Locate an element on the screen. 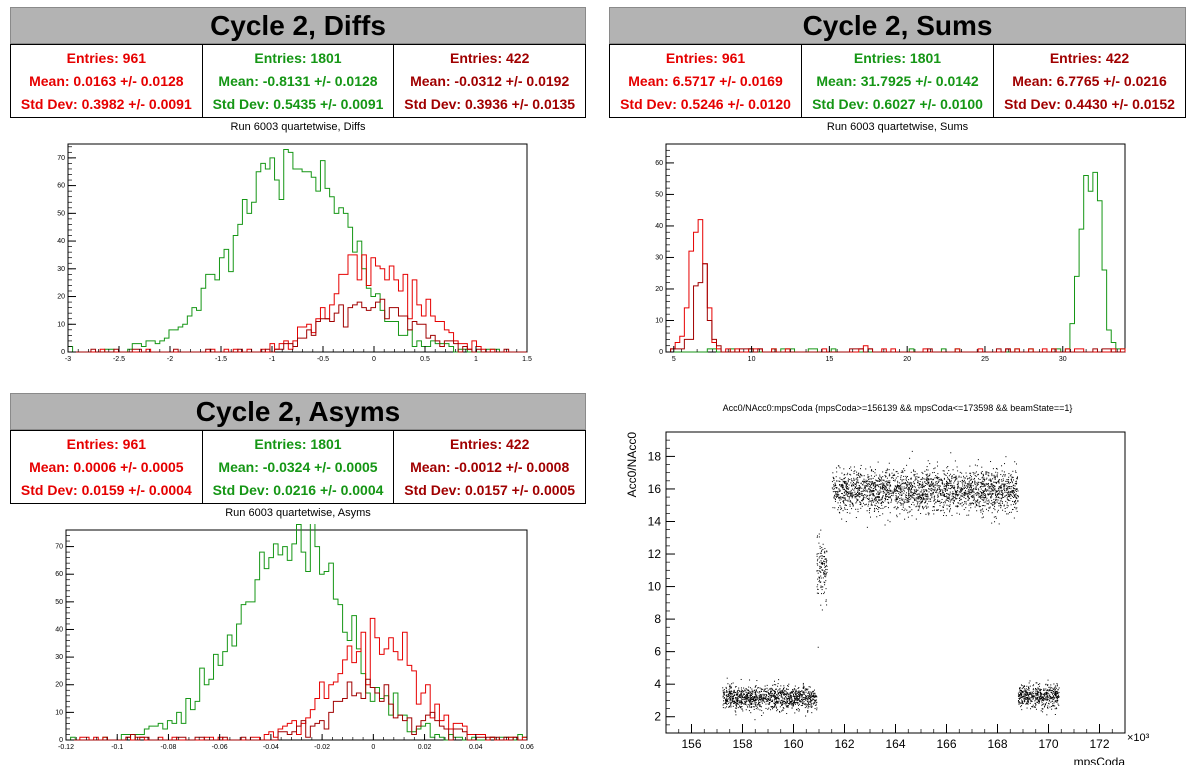 Image resolution: width=1196 pixels, height=772 pixels. stat-std: Std Dev: 0.4430 +/- 0.0152 is located at coordinates (1089, 103).